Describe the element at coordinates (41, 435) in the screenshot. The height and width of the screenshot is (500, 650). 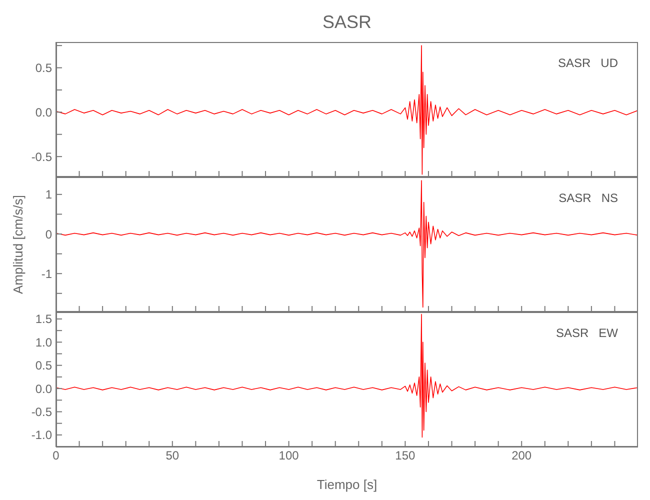
I see `y-tick-label: -1.0` at that location.